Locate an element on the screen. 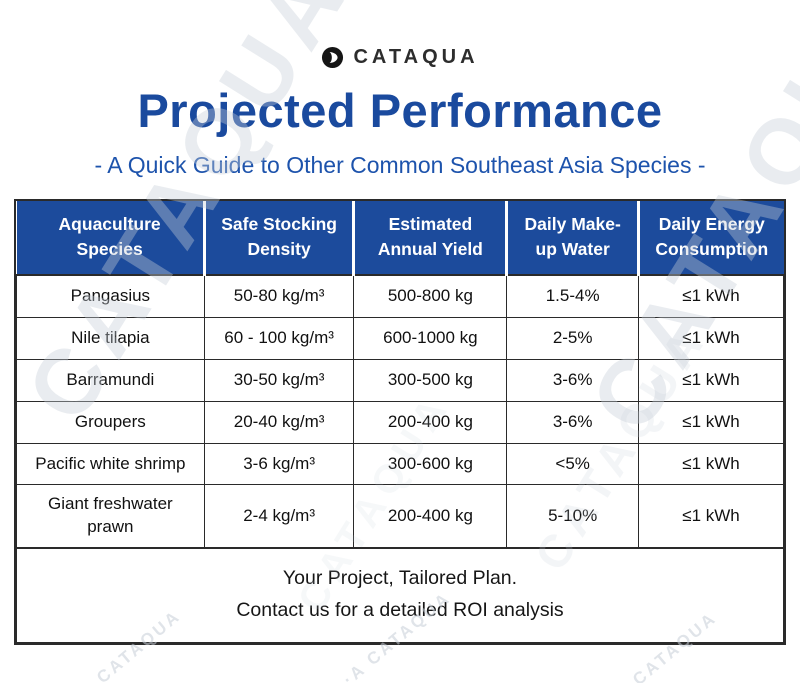 The image size is (800, 683). cell-species: Pacific white shrimp is located at coordinates (110, 464).